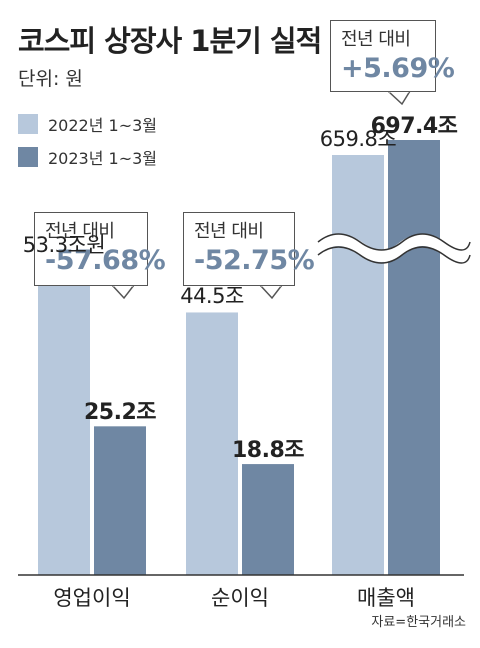 This screenshot has height=648, width=480. What do you see at coordinates (394, 242) in the screenshot?
I see `axis-break-line-top` at bounding box center [394, 242].